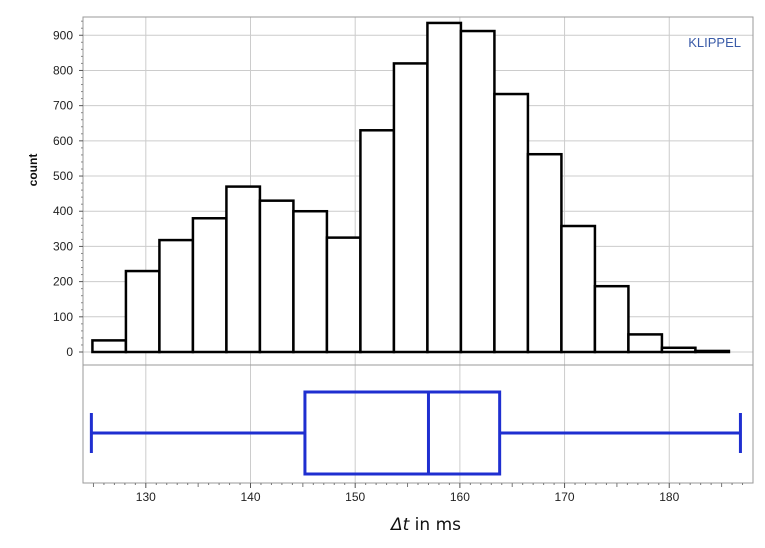 The image size is (765, 548). Describe the element at coordinates (63, 317) in the screenshot. I see `y-tick-label: 100` at that location.